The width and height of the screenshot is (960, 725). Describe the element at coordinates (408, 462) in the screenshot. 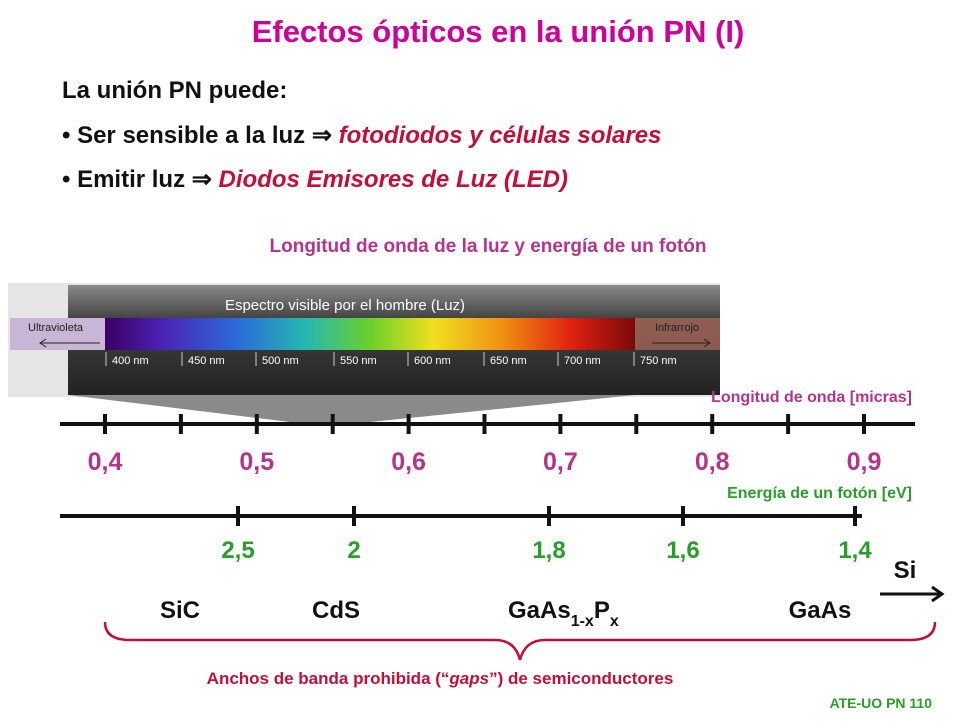

I see `tick-label: 0,6` at that location.